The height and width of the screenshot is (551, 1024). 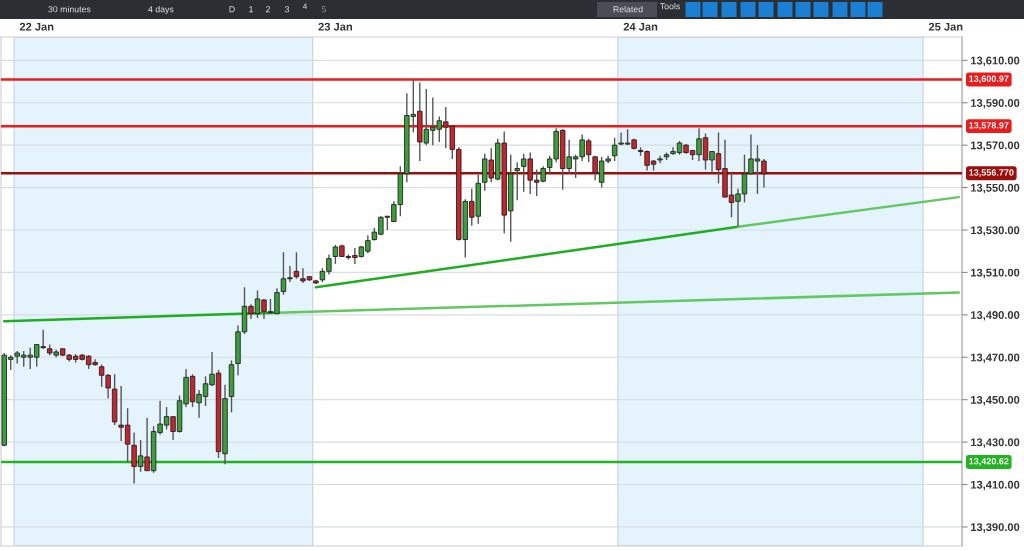 What do you see at coordinates (161, 10) in the screenshot?
I see `text: 4 days` at bounding box center [161, 10].